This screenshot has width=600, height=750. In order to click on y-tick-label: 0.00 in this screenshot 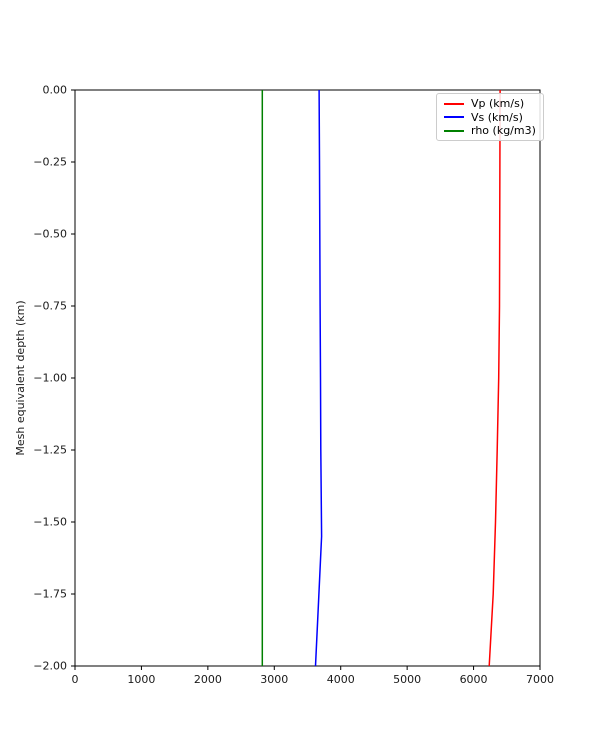, I will do `click(55, 90)`.